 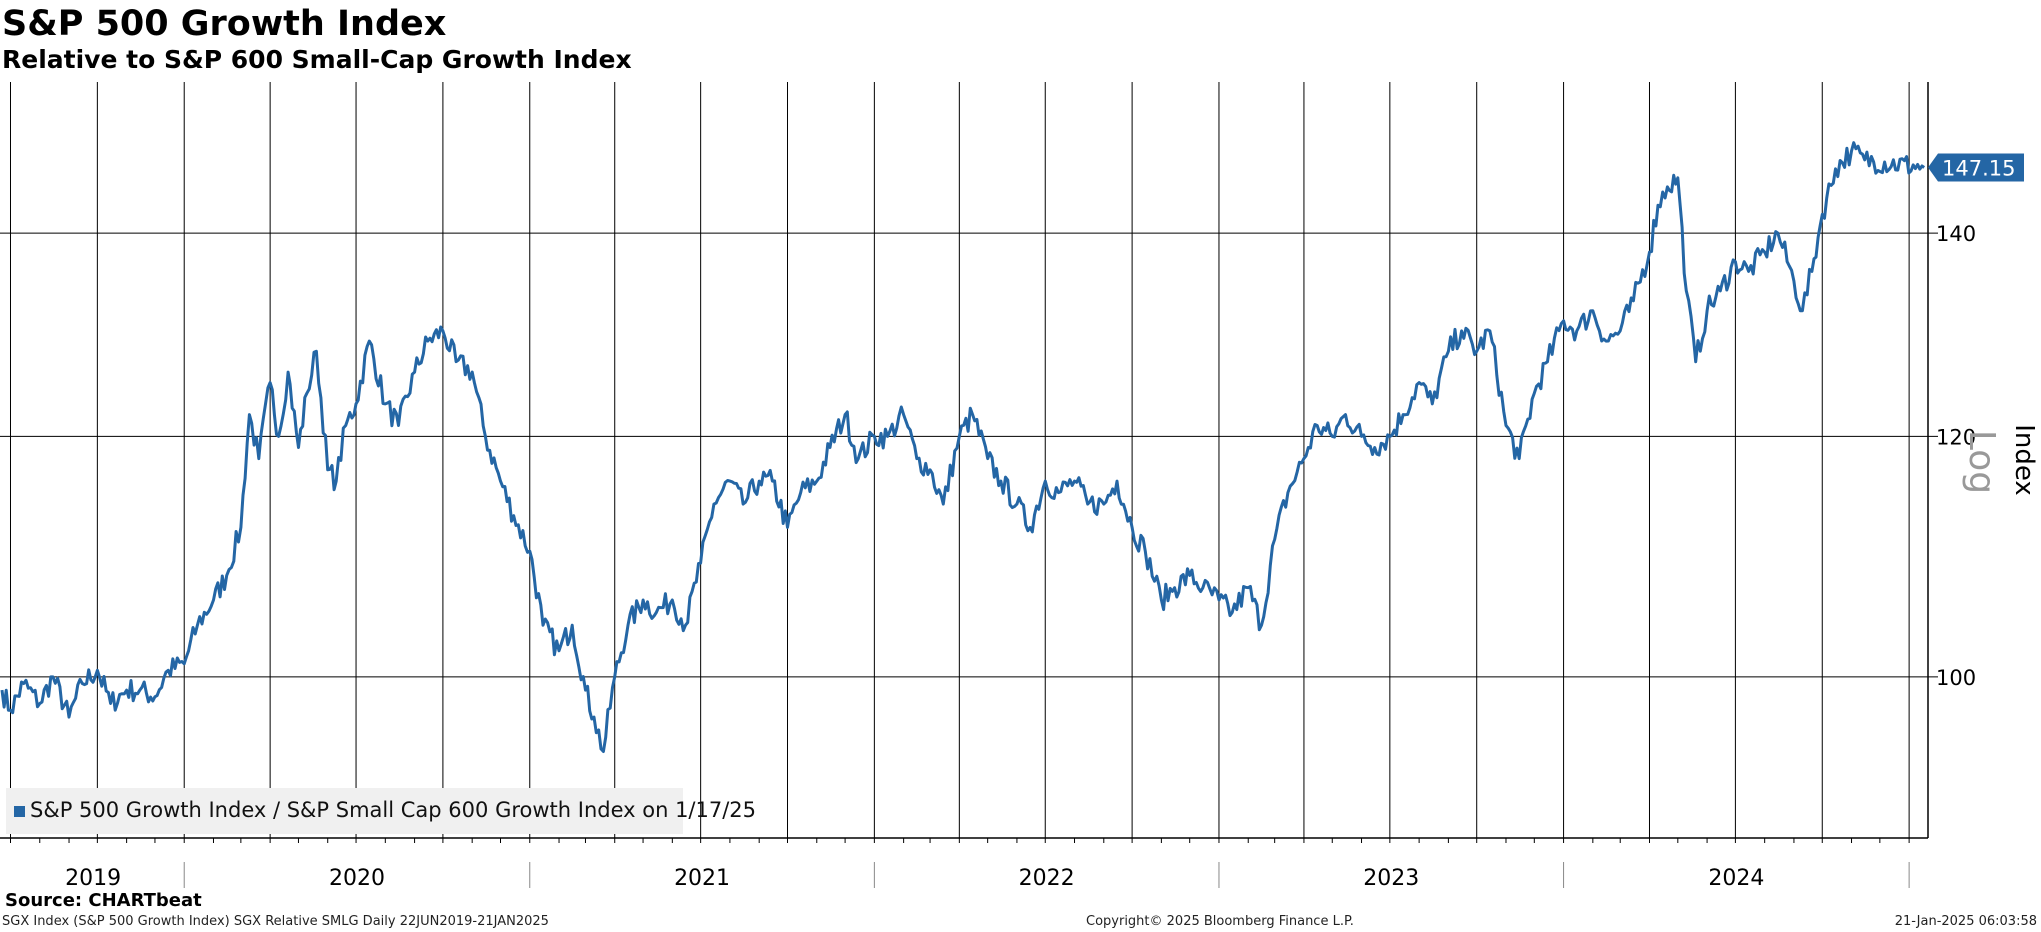 I want to click on last-value-badge, so click(x=1976, y=167).